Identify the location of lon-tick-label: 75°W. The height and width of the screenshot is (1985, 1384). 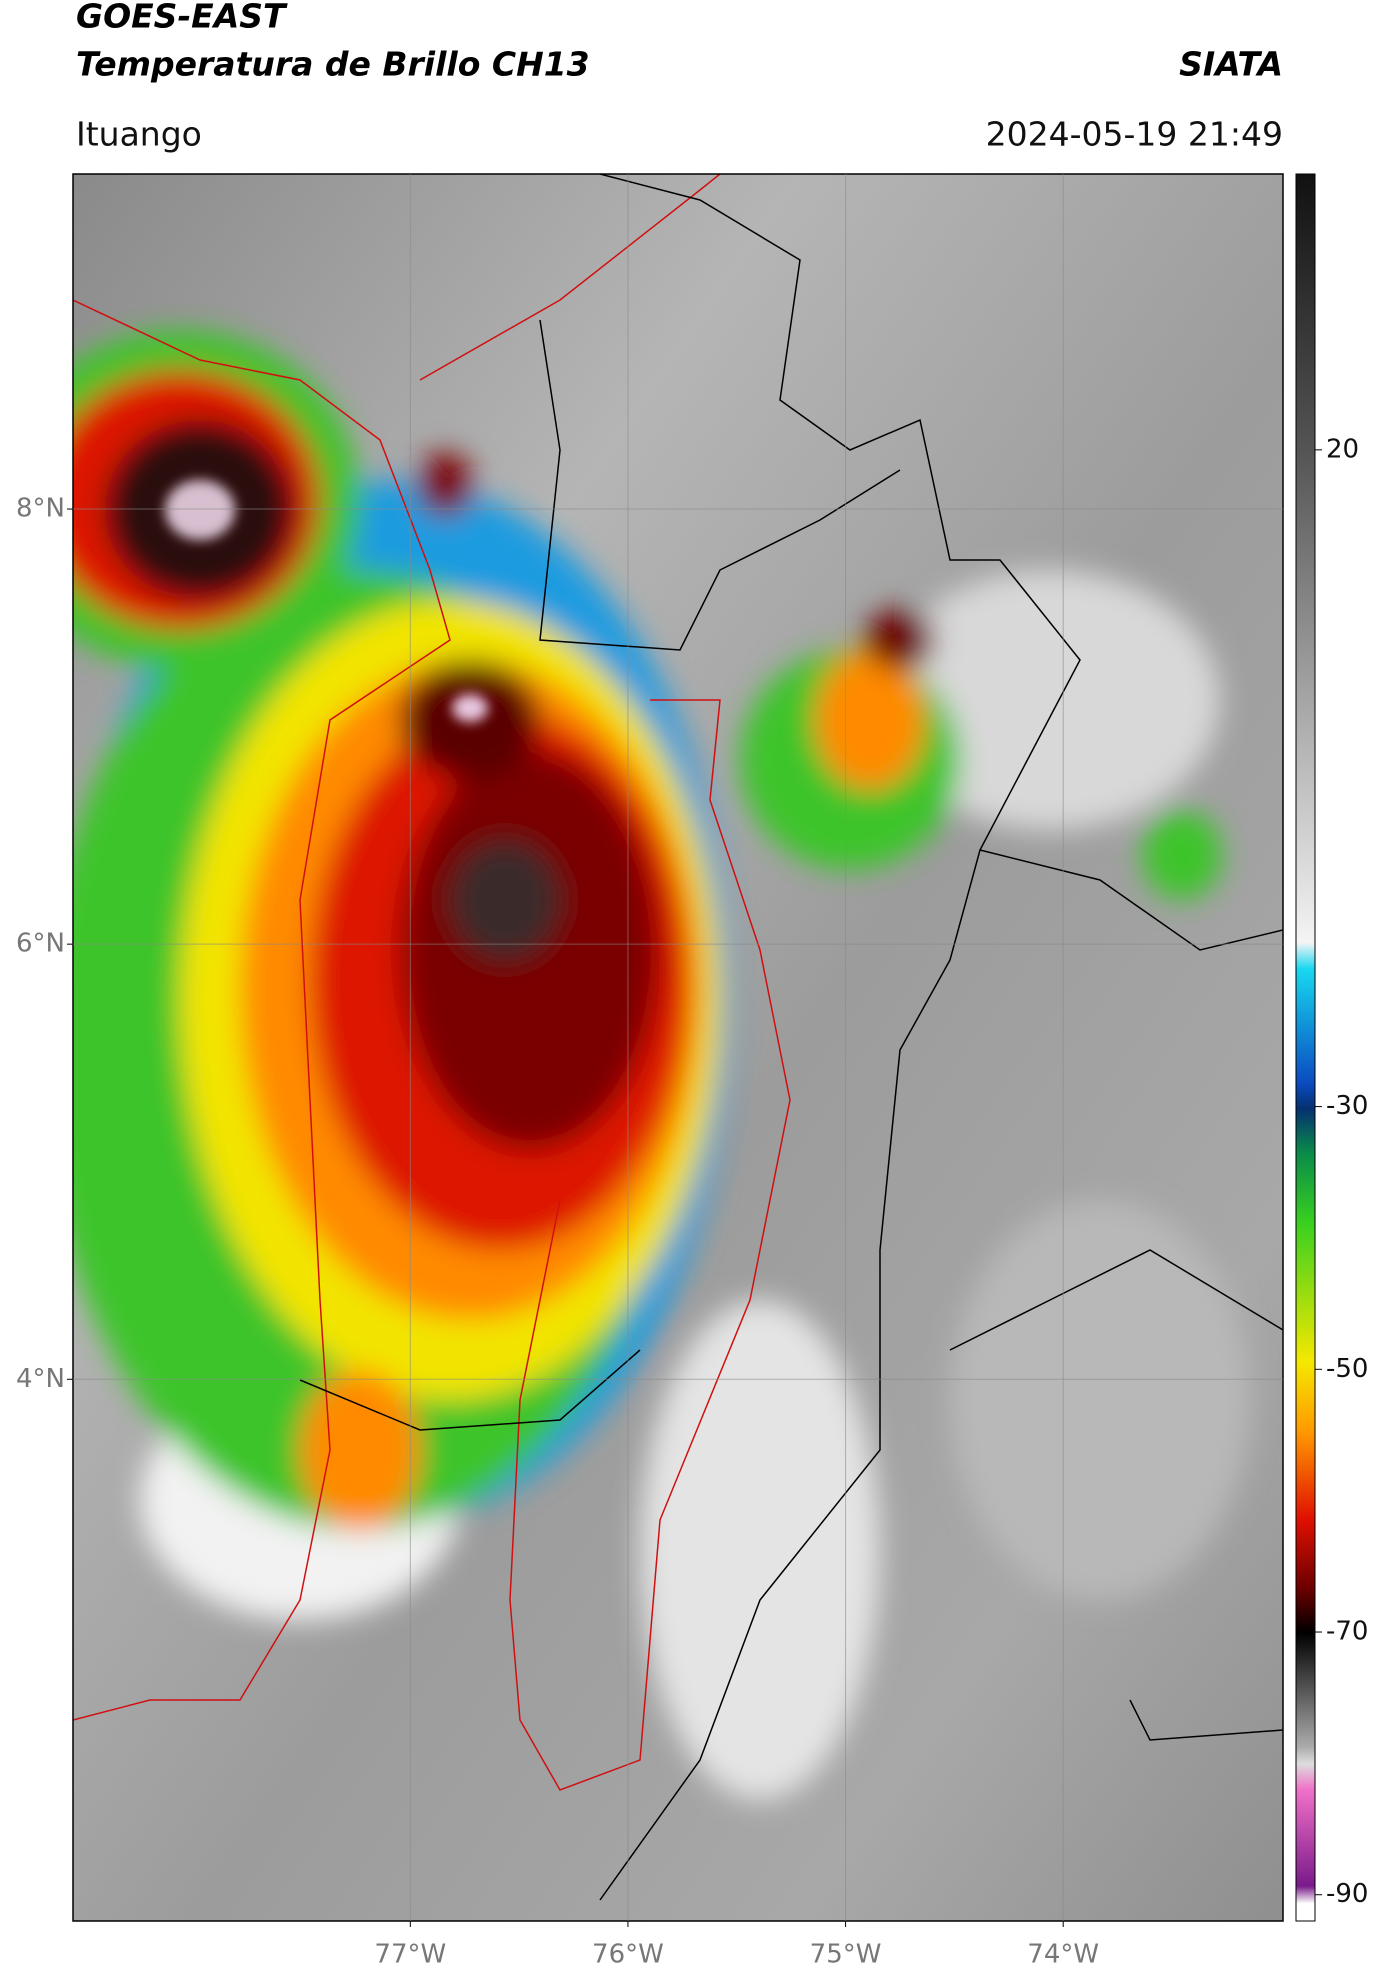
(846, 1955).